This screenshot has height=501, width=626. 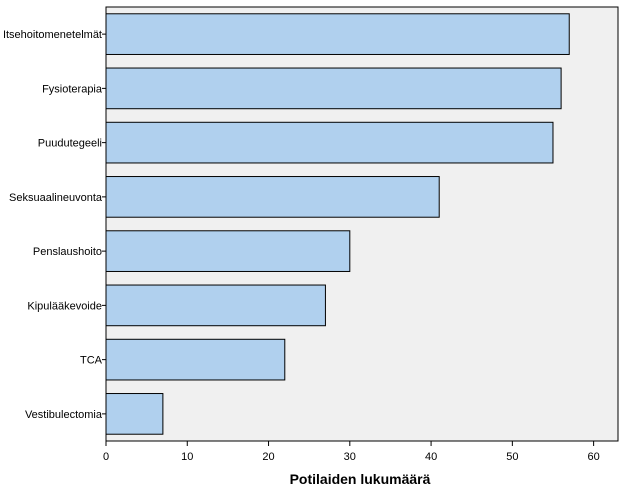 I want to click on x-tick-label-0: 0, so click(x=106, y=457).